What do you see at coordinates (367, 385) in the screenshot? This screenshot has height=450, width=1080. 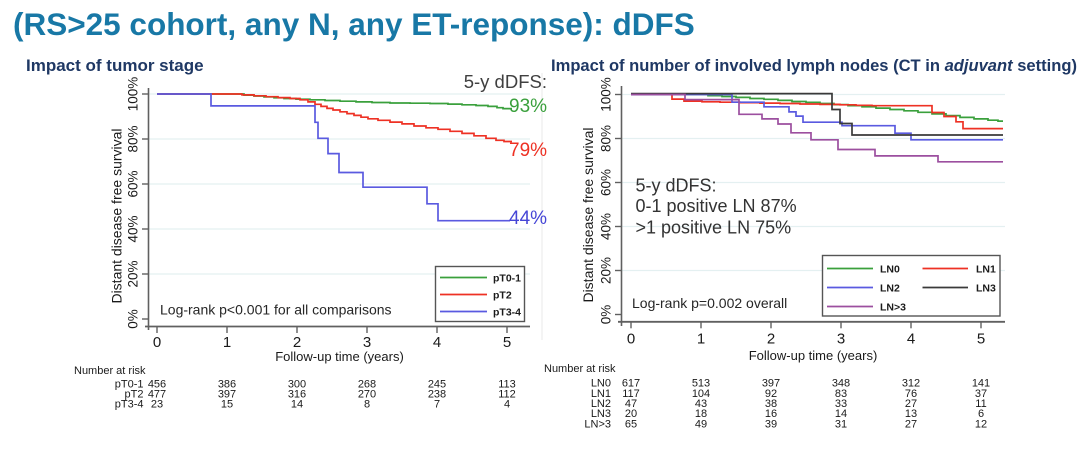 I see `svg-text: 268` at bounding box center [367, 385].